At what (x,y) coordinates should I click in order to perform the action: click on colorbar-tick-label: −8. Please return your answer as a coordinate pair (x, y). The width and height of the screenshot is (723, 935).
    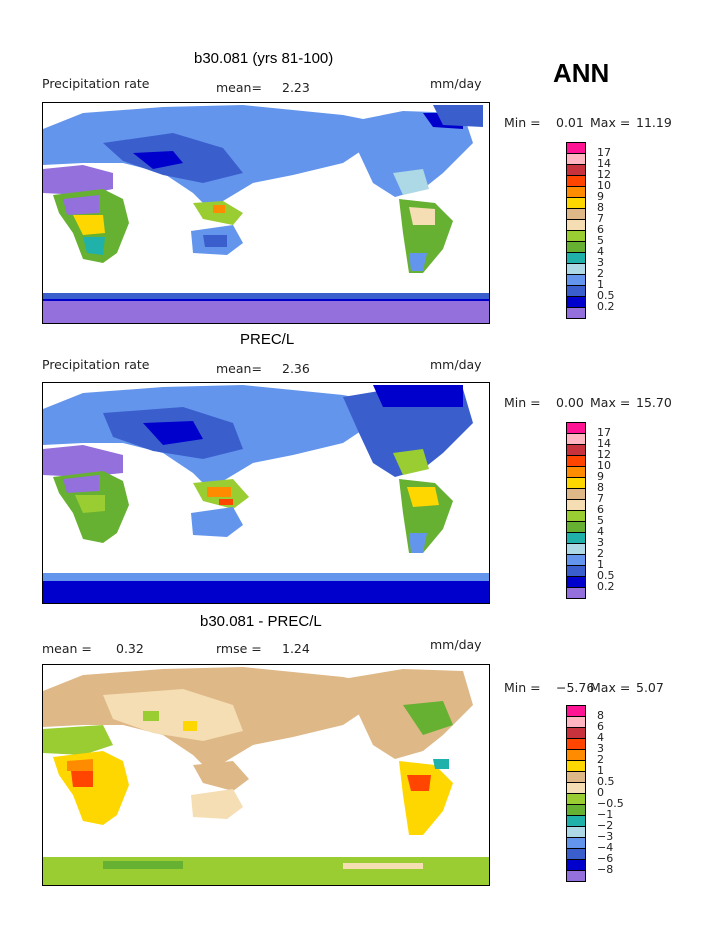
    Looking at the image, I should click on (605, 869).